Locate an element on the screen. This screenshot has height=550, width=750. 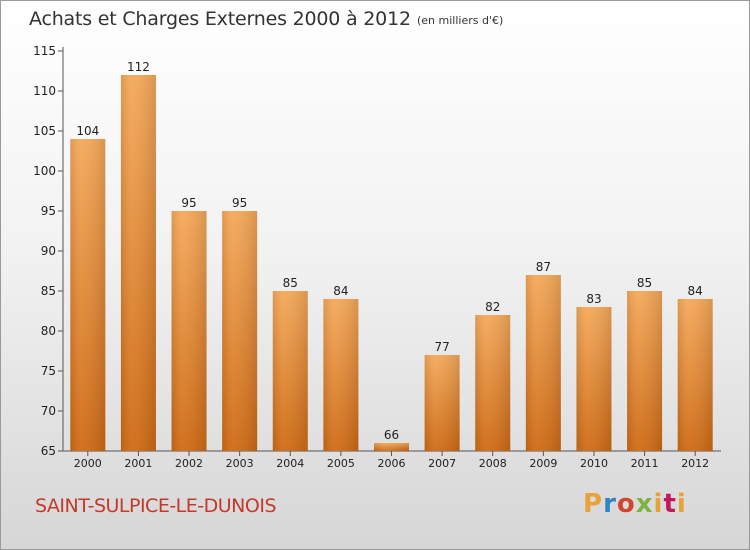
y-tick-label: 85 is located at coordinates (48, 291).